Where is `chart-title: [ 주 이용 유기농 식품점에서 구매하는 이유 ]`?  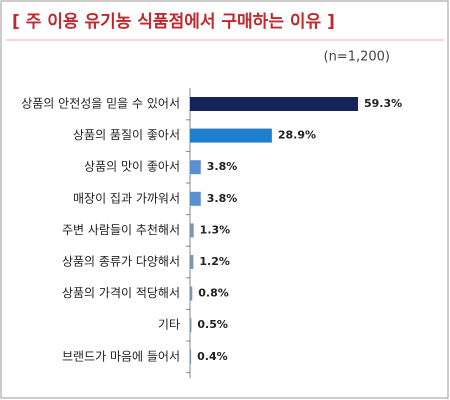
chart-title: [ 주 이용 유기농 식품점에서 구매하는 이유 ] is located at coordinates (173, 22).